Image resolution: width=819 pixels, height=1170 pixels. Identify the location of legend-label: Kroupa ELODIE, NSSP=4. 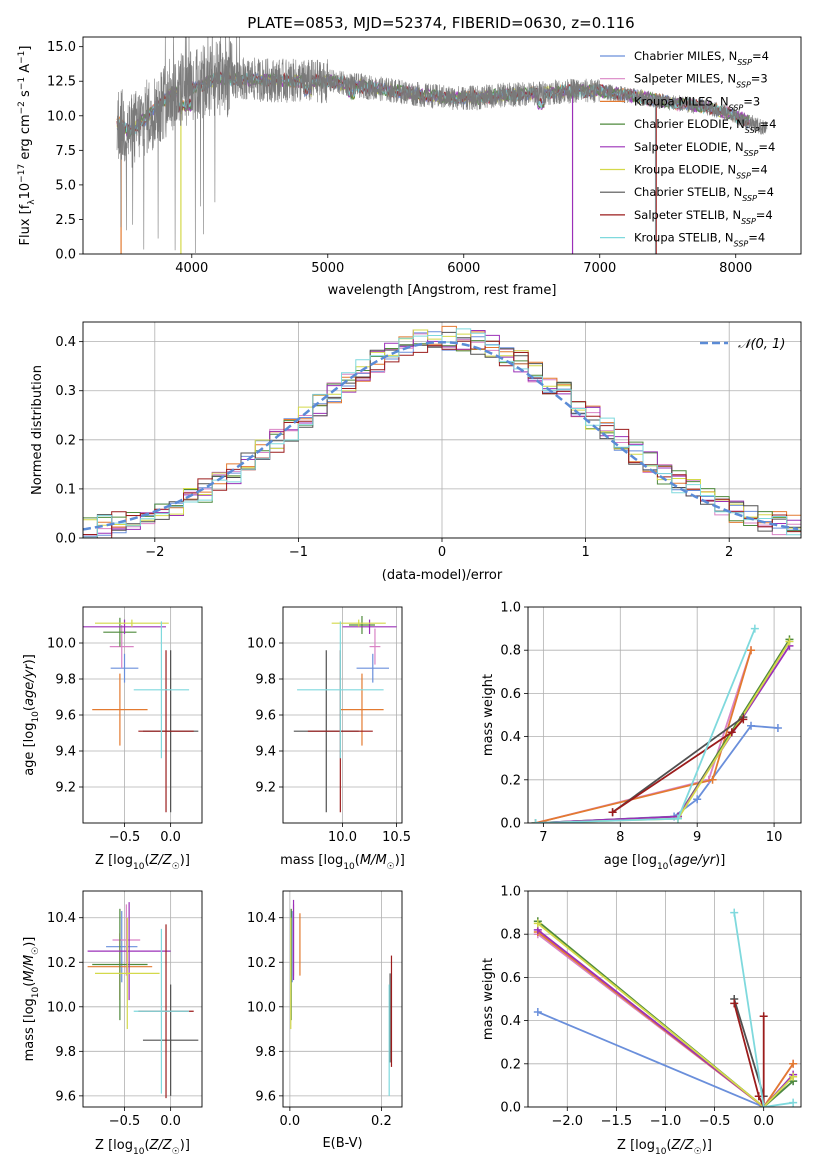
(701, 172).